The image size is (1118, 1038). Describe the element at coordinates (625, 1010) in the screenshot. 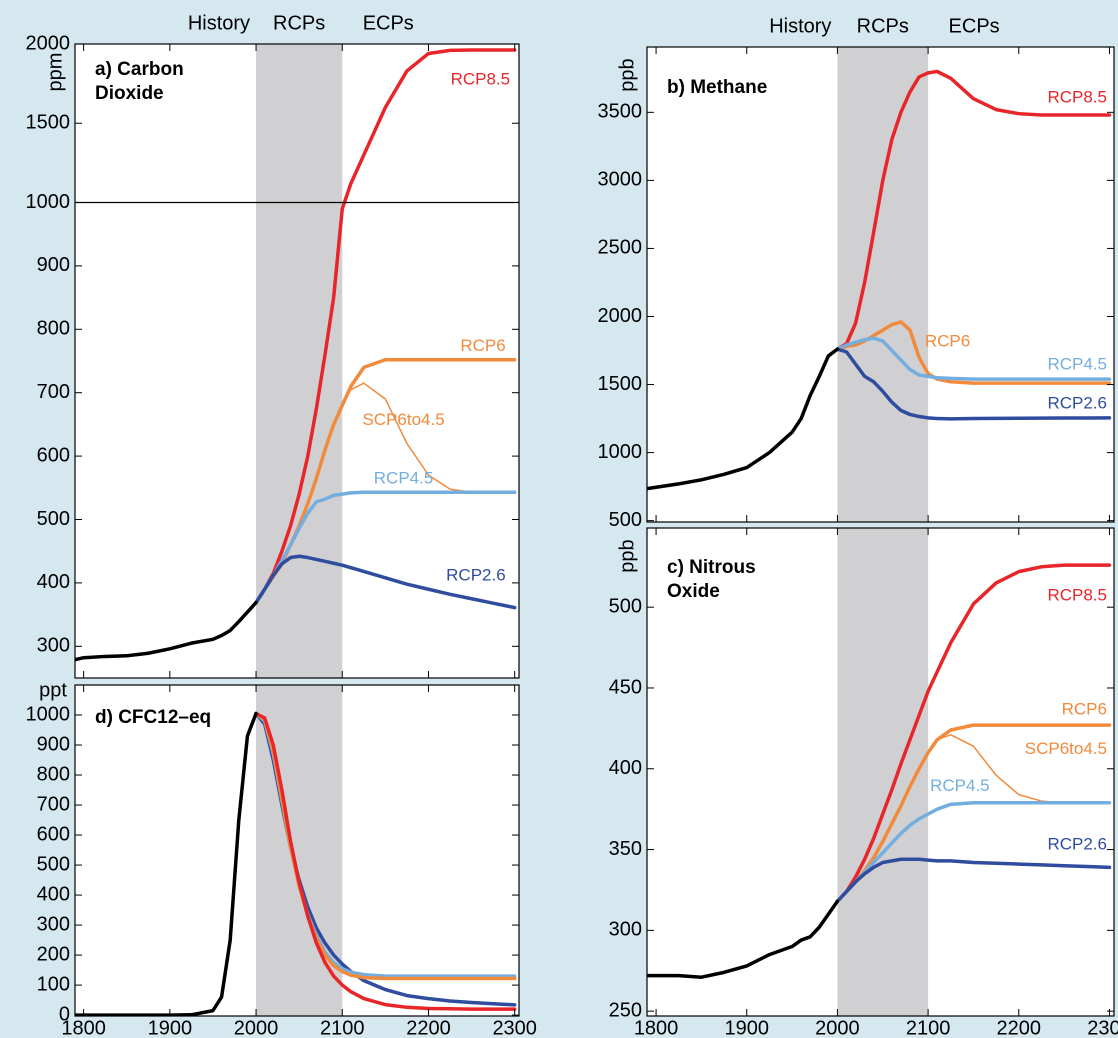

I see `y-tick-label: 250` at that location.